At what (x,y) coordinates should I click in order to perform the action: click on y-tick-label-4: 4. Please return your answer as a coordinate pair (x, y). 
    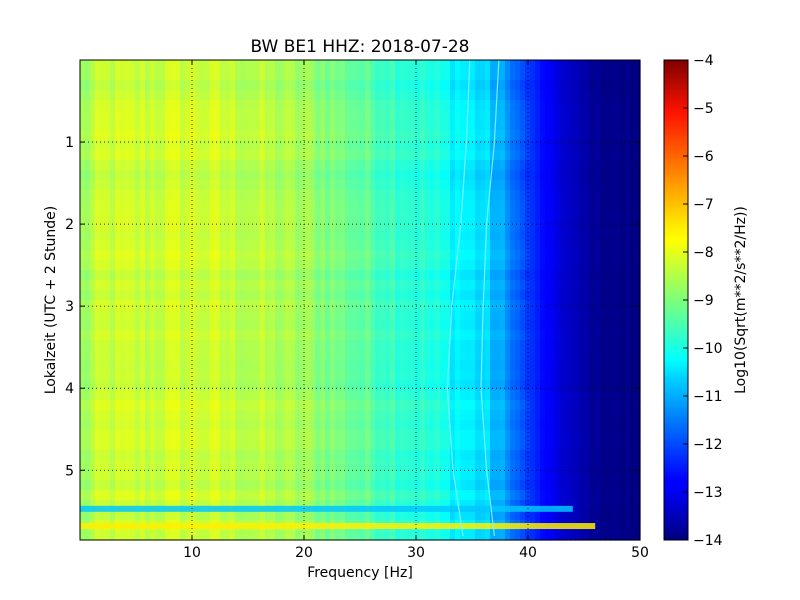
    Looking at the image, I should click on (69, 389).